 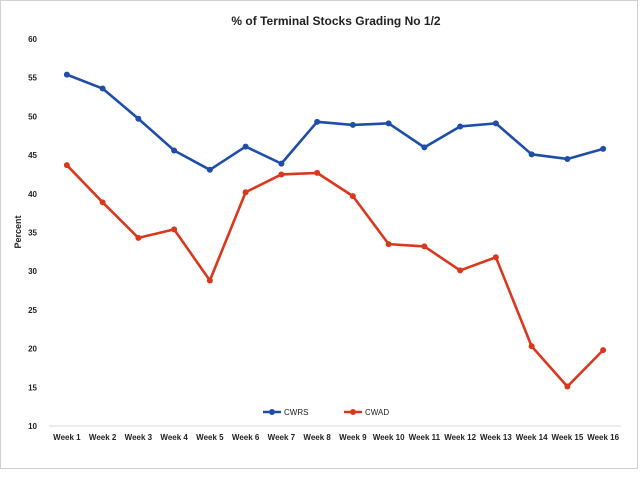 I want to click on x-tick-label: Week 3, so click(x=139, y=437).